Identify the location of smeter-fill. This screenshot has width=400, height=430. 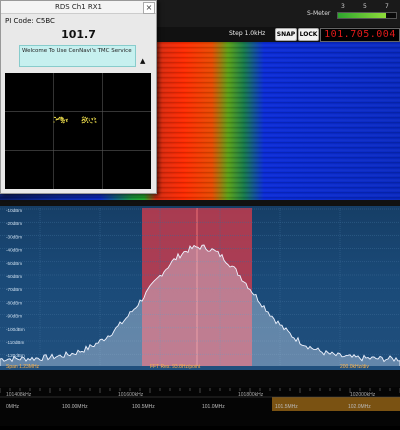
(362, 15).